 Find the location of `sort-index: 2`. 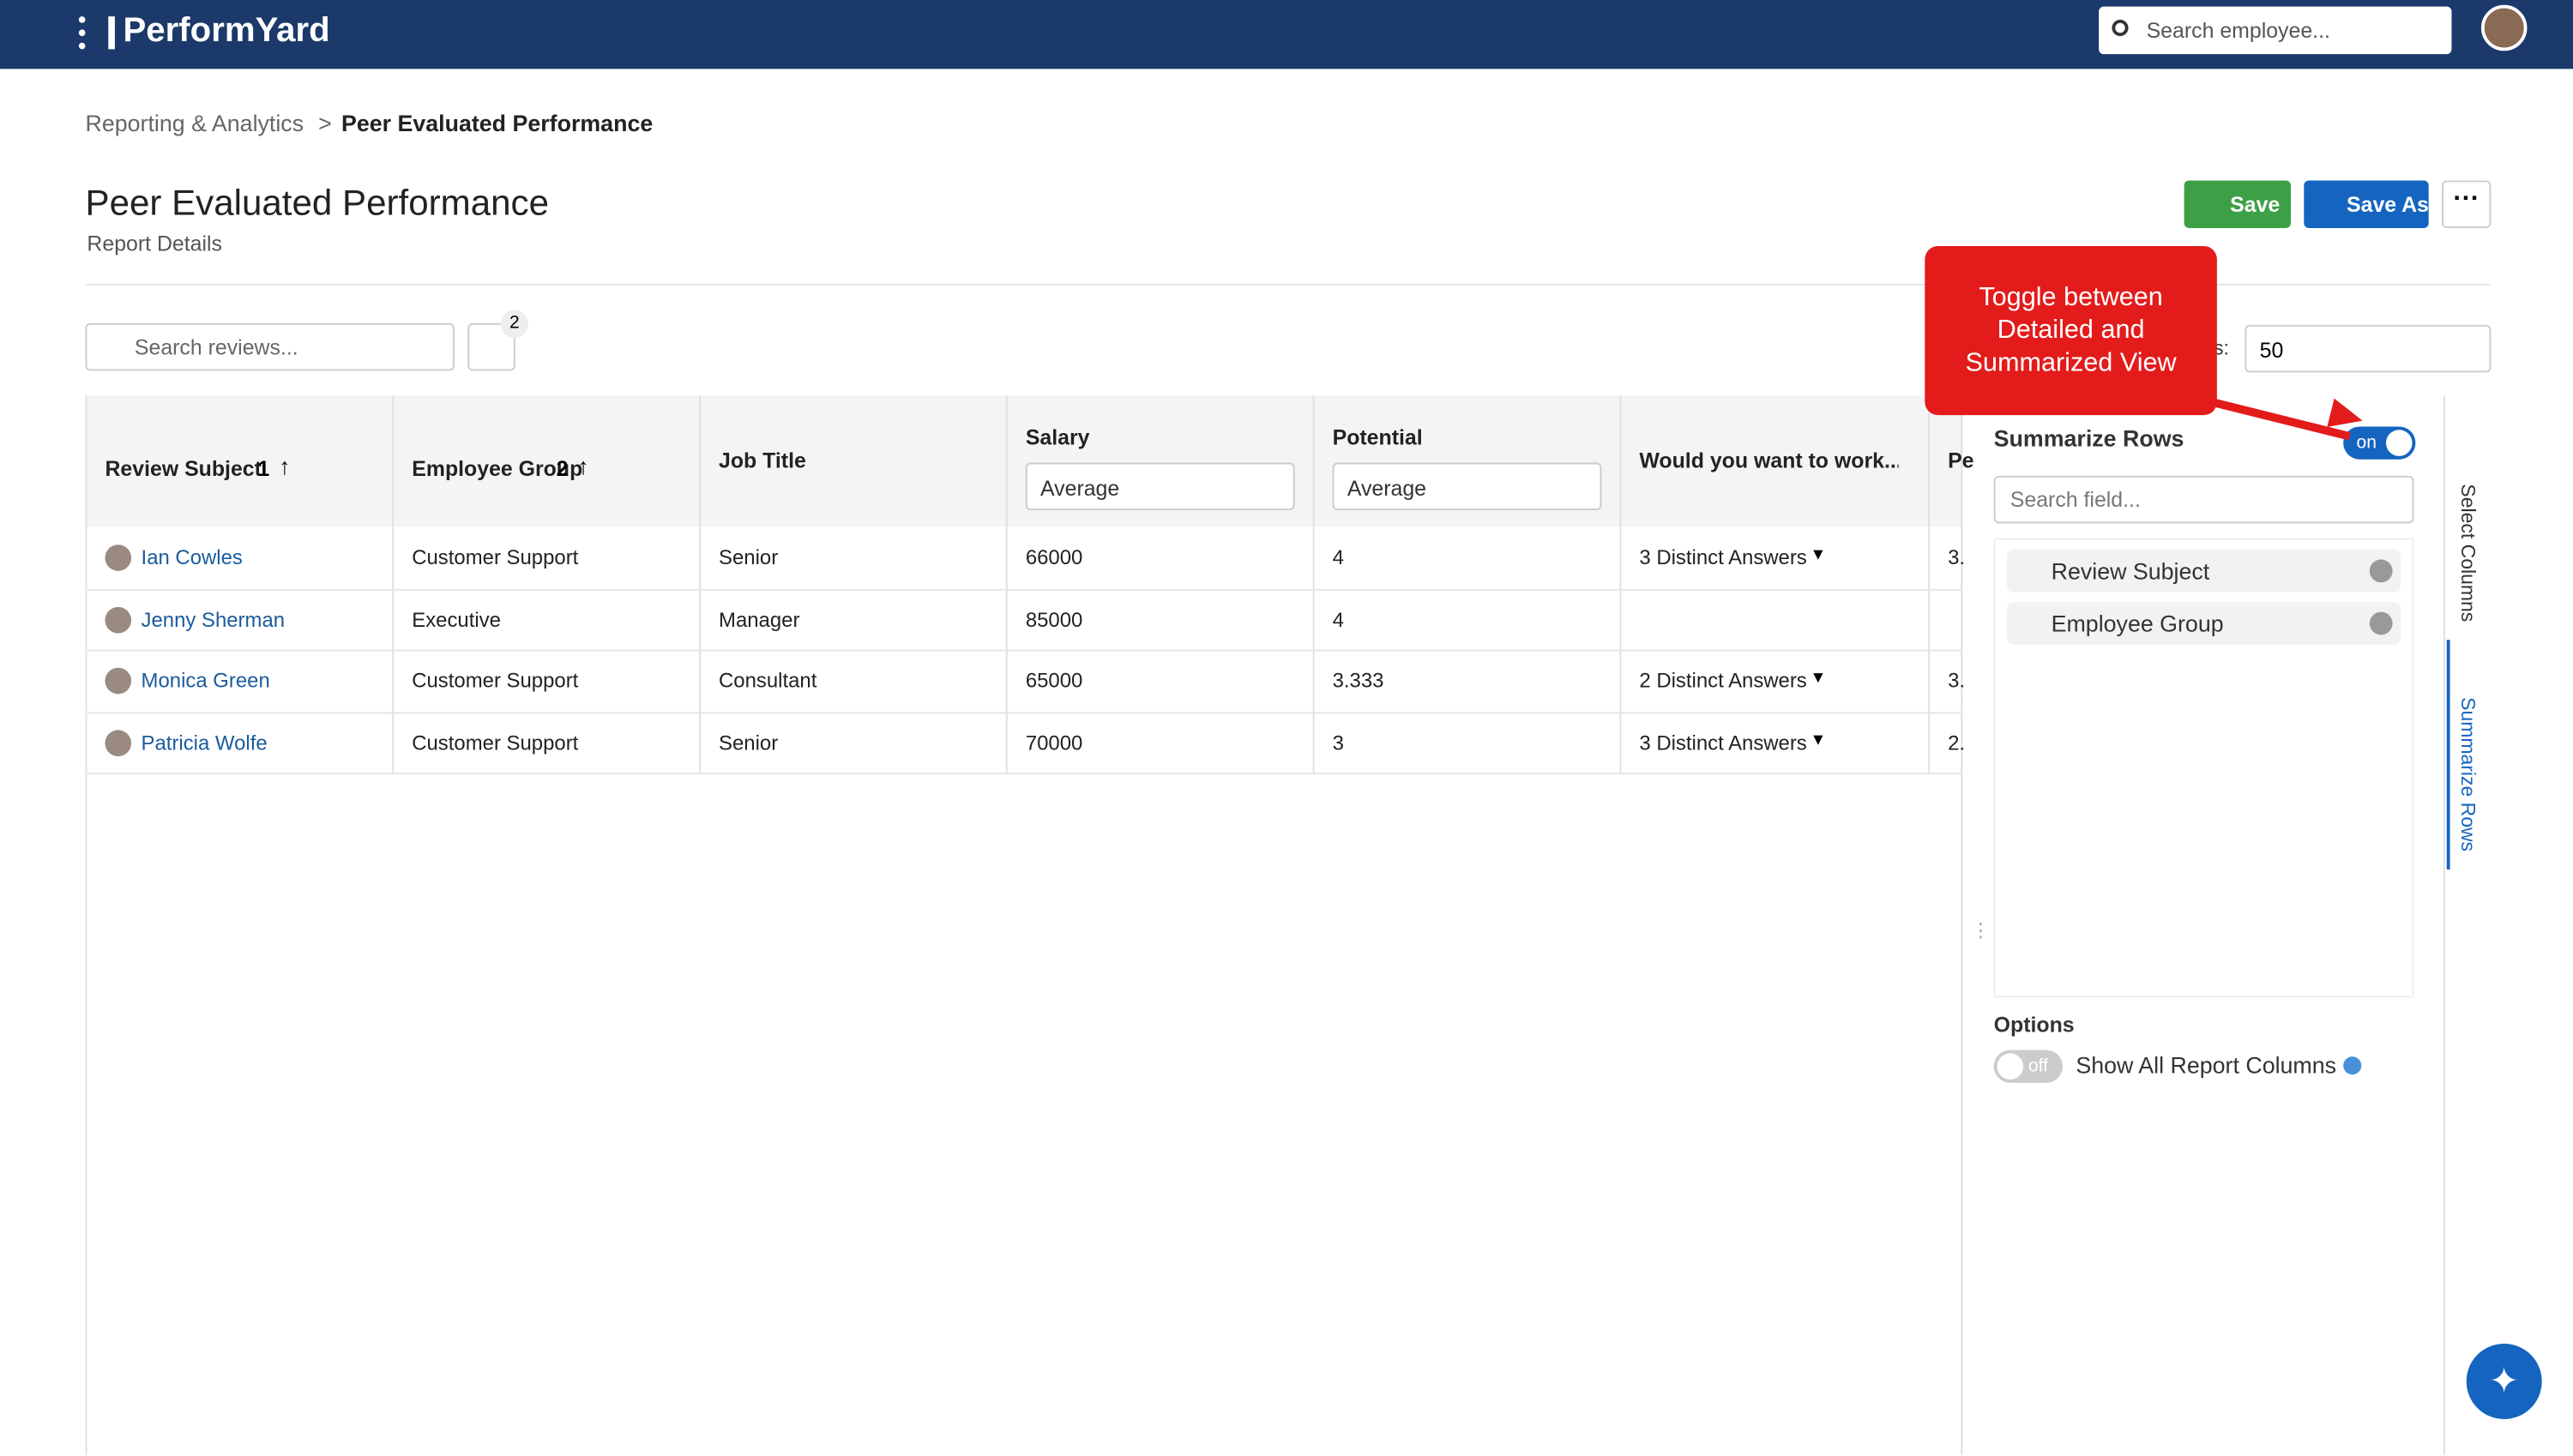

sort-index: 2 is located at coordinates (562, 468).